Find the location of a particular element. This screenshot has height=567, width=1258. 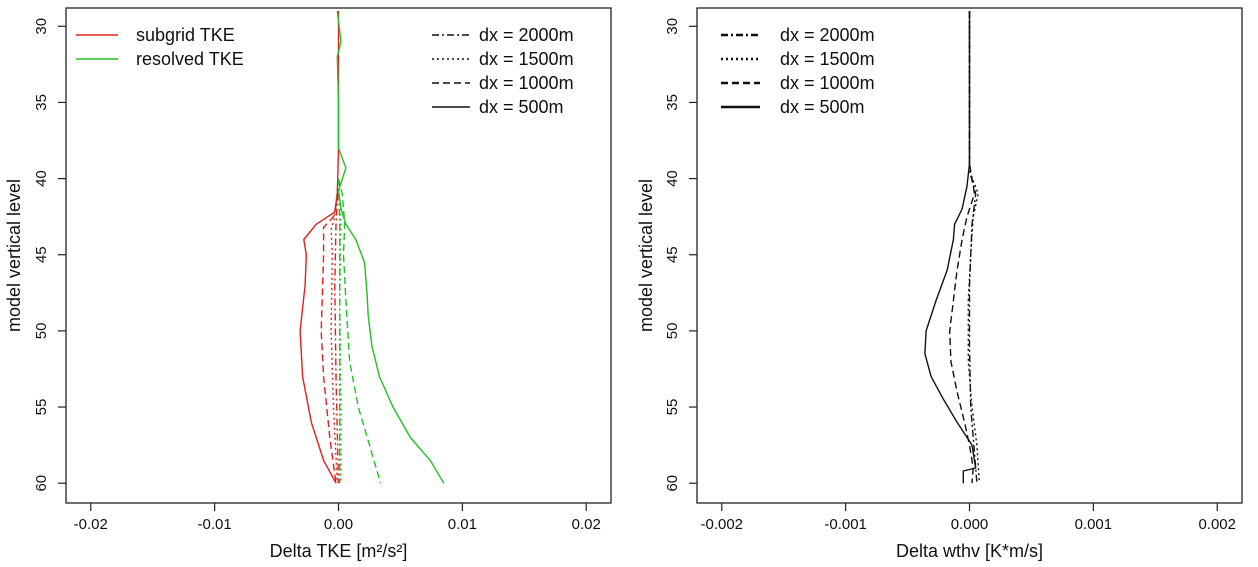

x-tick-label: -0.02 is located at coordinates (91, 524).